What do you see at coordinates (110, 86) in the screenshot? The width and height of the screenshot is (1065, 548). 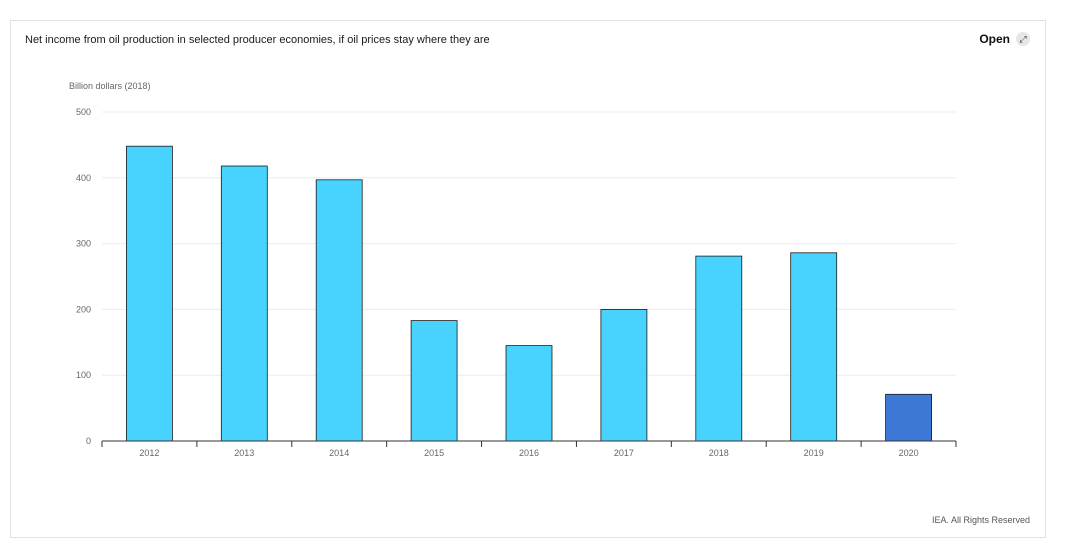 I see `y-axis-title: Billion dollars (2018)` at bounding box center [110, 86].